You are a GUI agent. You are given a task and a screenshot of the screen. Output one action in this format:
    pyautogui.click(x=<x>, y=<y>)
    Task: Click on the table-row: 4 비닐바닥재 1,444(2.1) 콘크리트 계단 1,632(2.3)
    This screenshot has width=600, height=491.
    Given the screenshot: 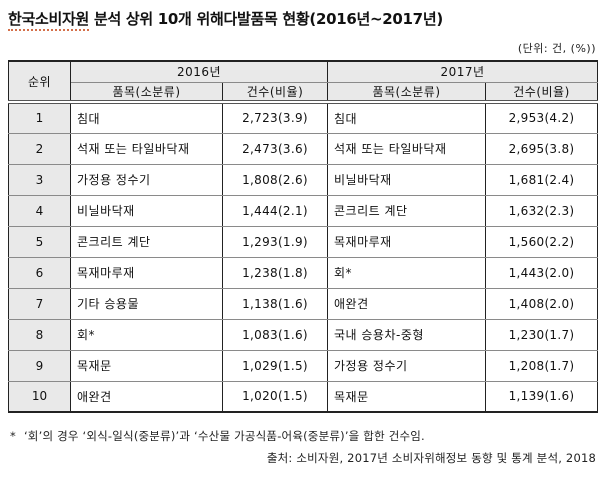 What is the action you would take?
    pyautogui.click(x=303, y=210)
    